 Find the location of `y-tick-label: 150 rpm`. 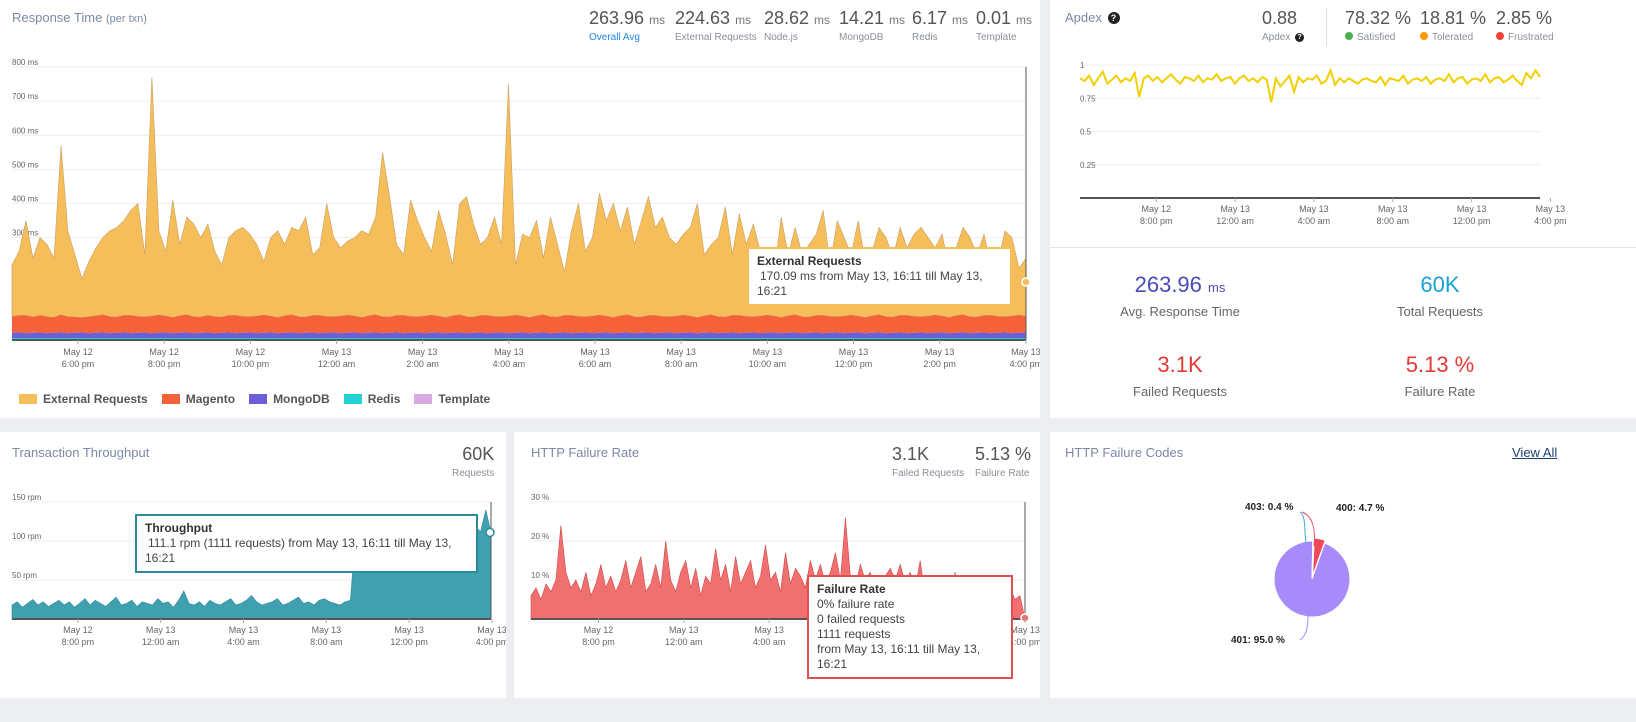

y-tick-label: 150 rpm is located at coordinates (27, 497).